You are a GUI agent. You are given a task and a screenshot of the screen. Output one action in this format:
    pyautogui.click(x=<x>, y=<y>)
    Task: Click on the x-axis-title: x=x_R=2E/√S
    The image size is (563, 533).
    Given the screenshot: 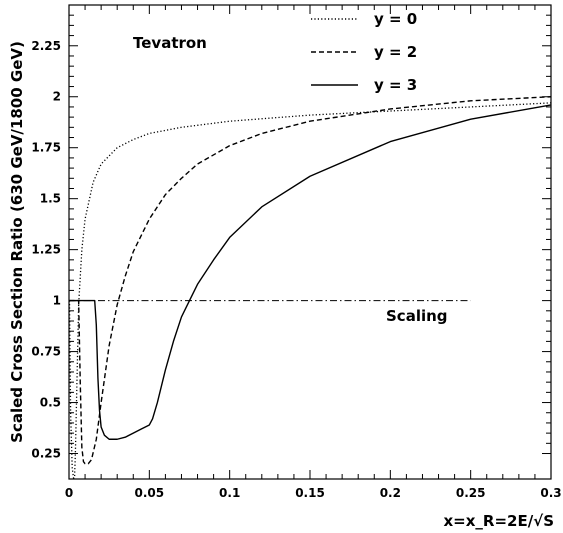 What is the action you would take?
    pyautogui.click(x=498, y=521)
    